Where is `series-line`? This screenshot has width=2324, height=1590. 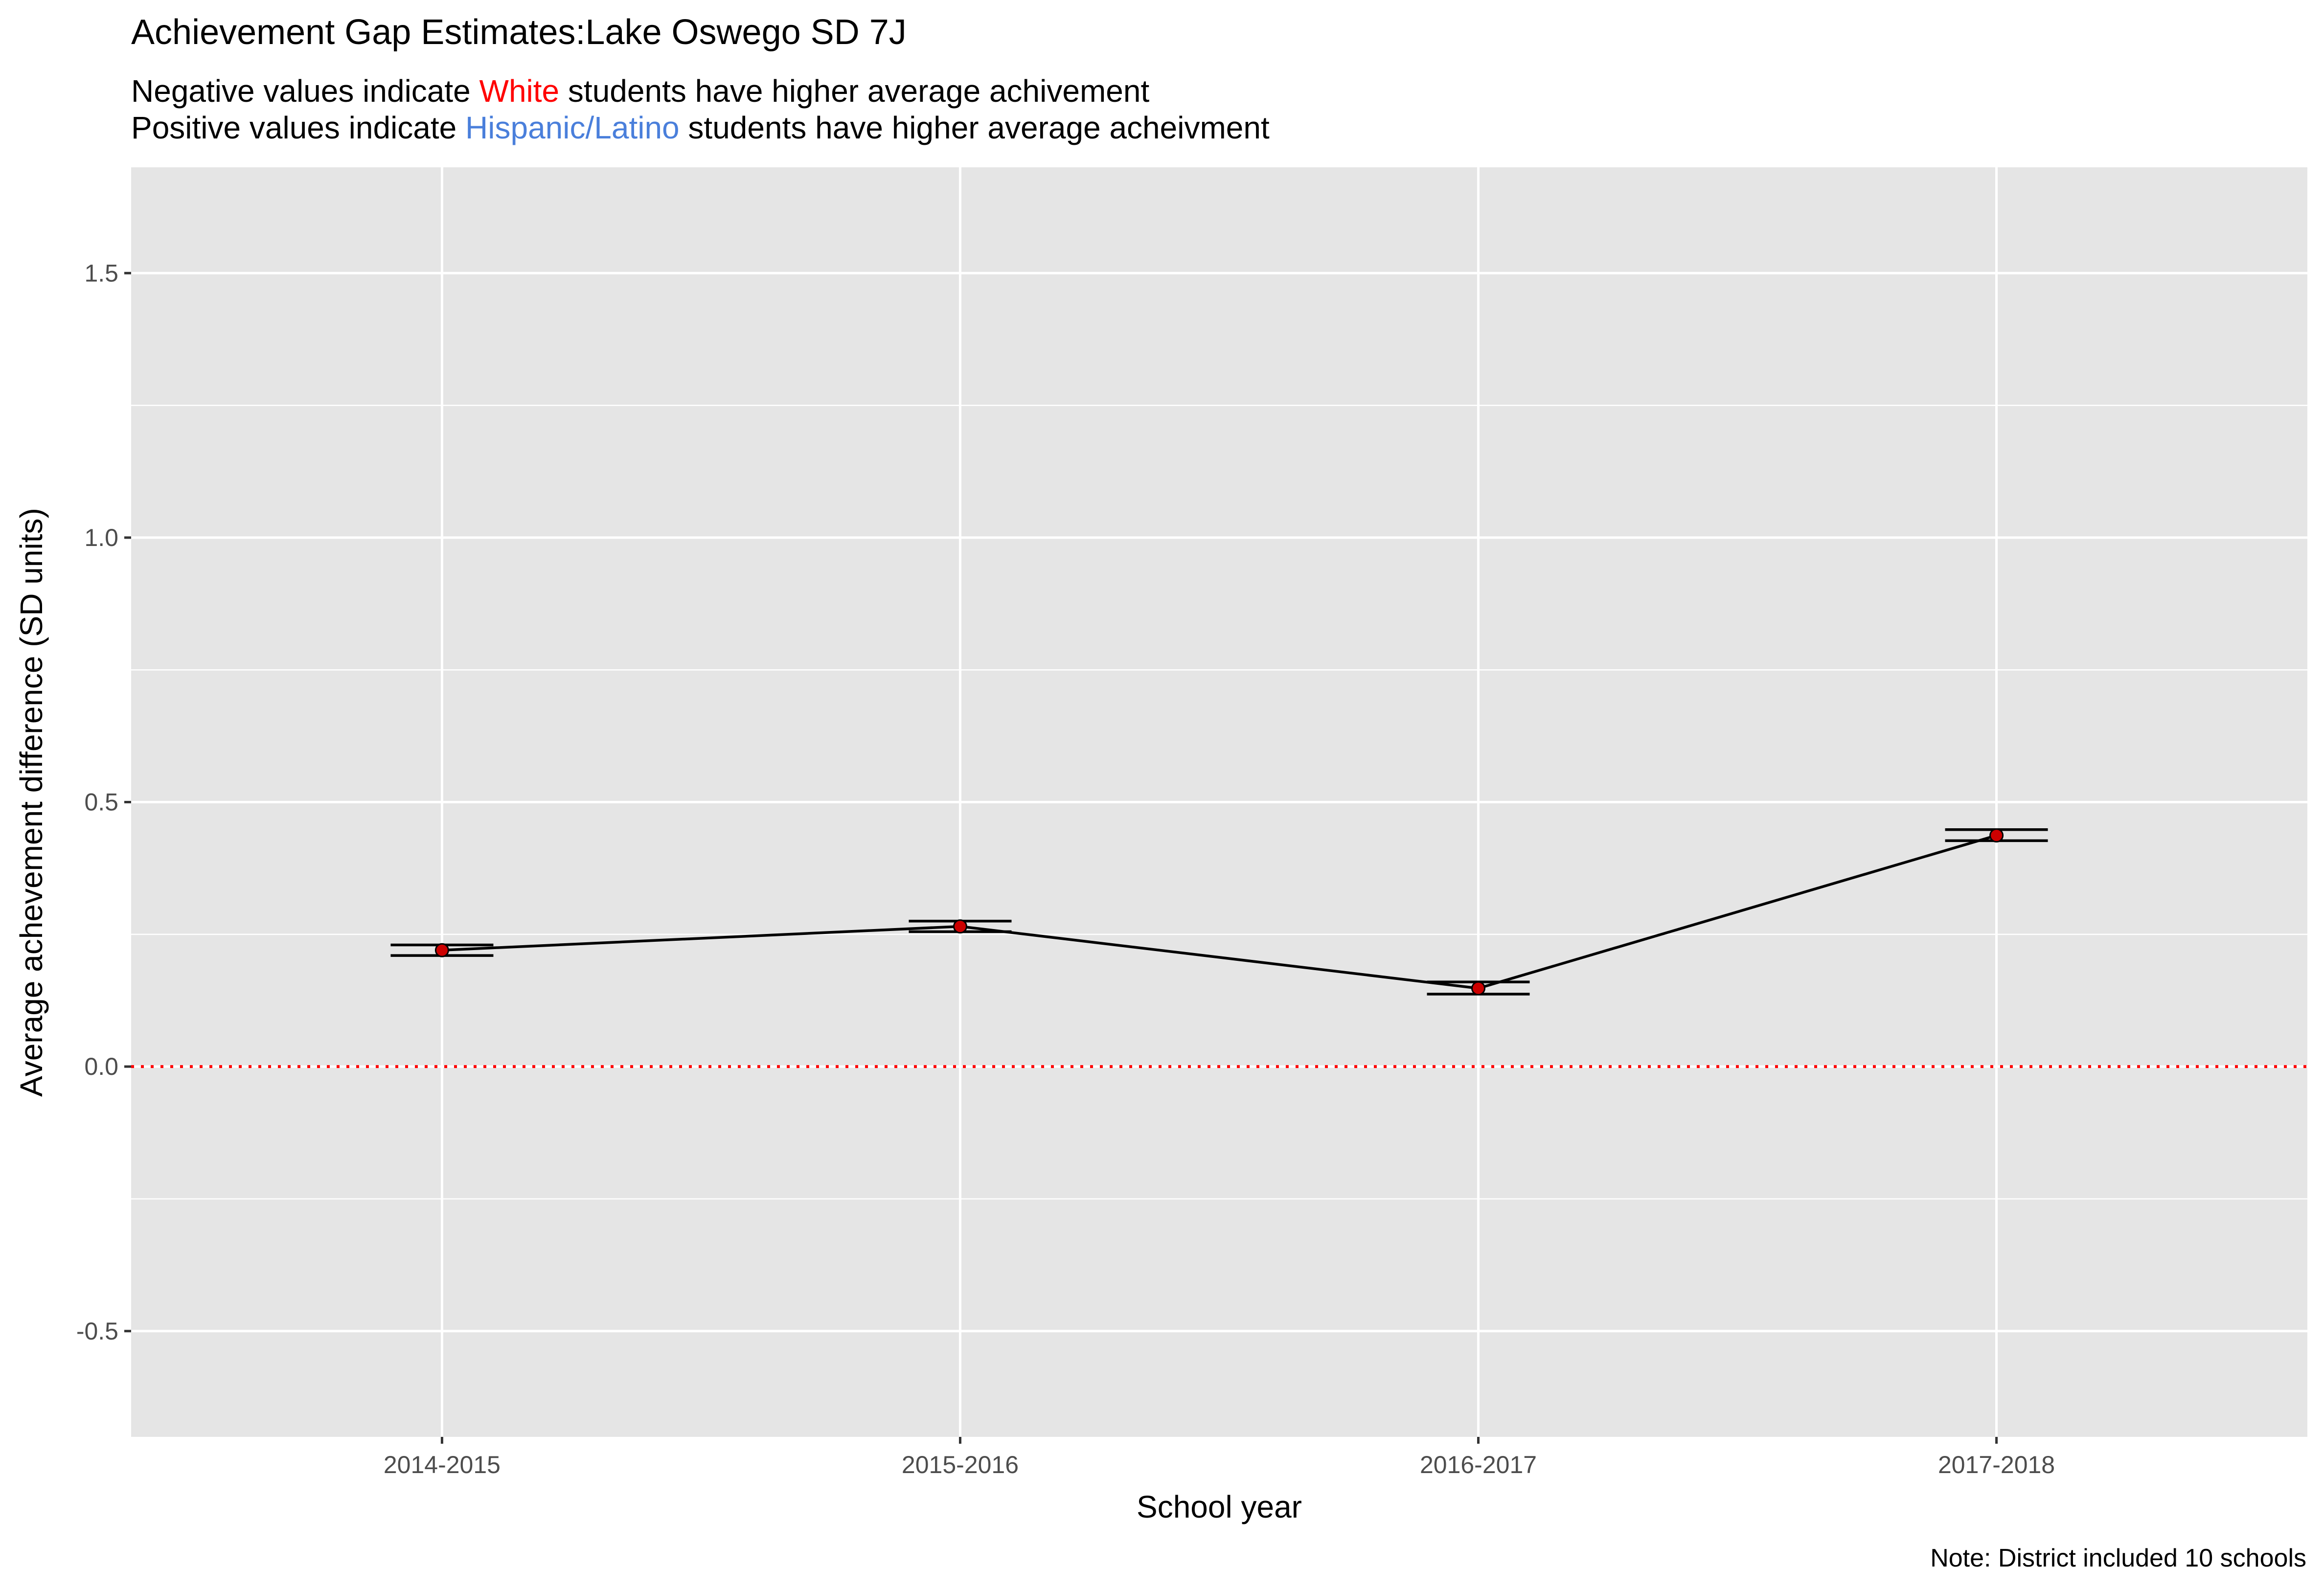
series-line is located at coordinates (1220, 912).